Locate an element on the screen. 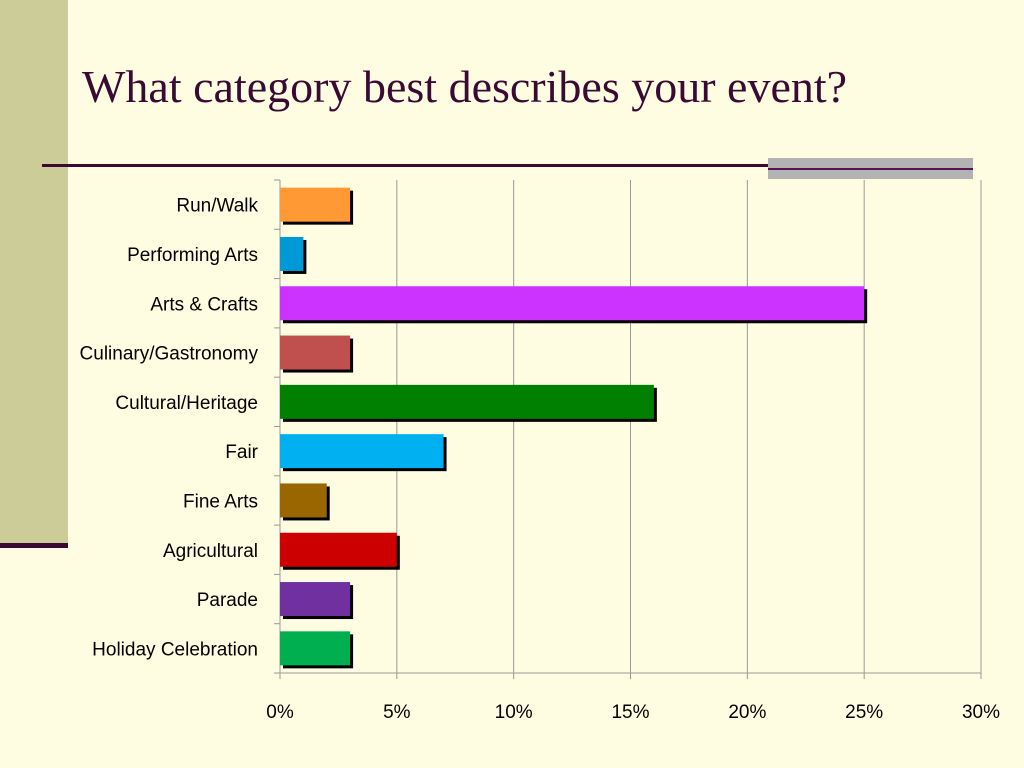  category-label: Parade is located at coordinates (227, 600).